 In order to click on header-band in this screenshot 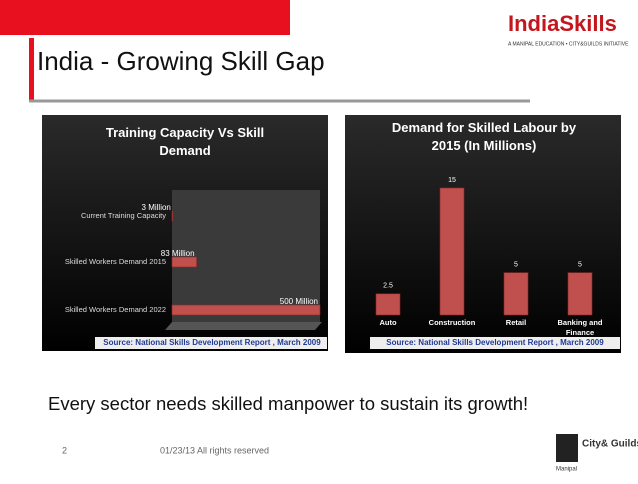, I will do `click(145, 17)`.